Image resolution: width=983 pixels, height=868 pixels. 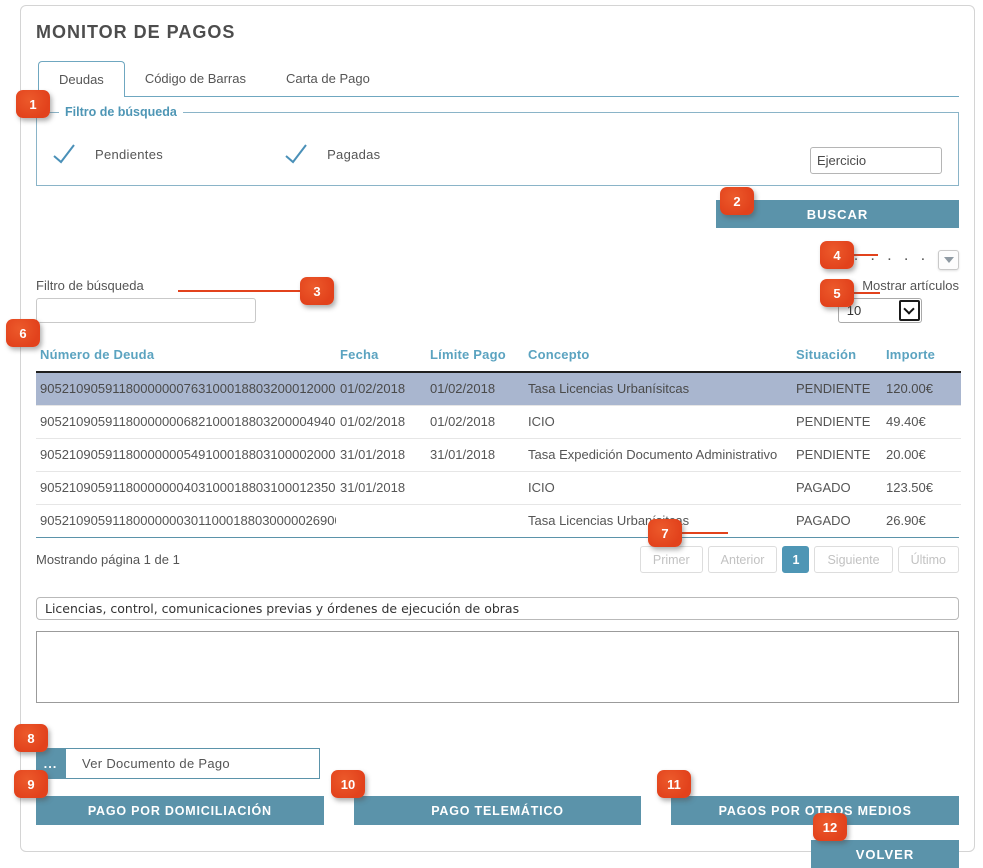 What do you see at coordinates (658, 455) in the screenshot?
I see `cell-concepto: Tasa Expedición Documento Administrativo` at bounding box center [658, 455].